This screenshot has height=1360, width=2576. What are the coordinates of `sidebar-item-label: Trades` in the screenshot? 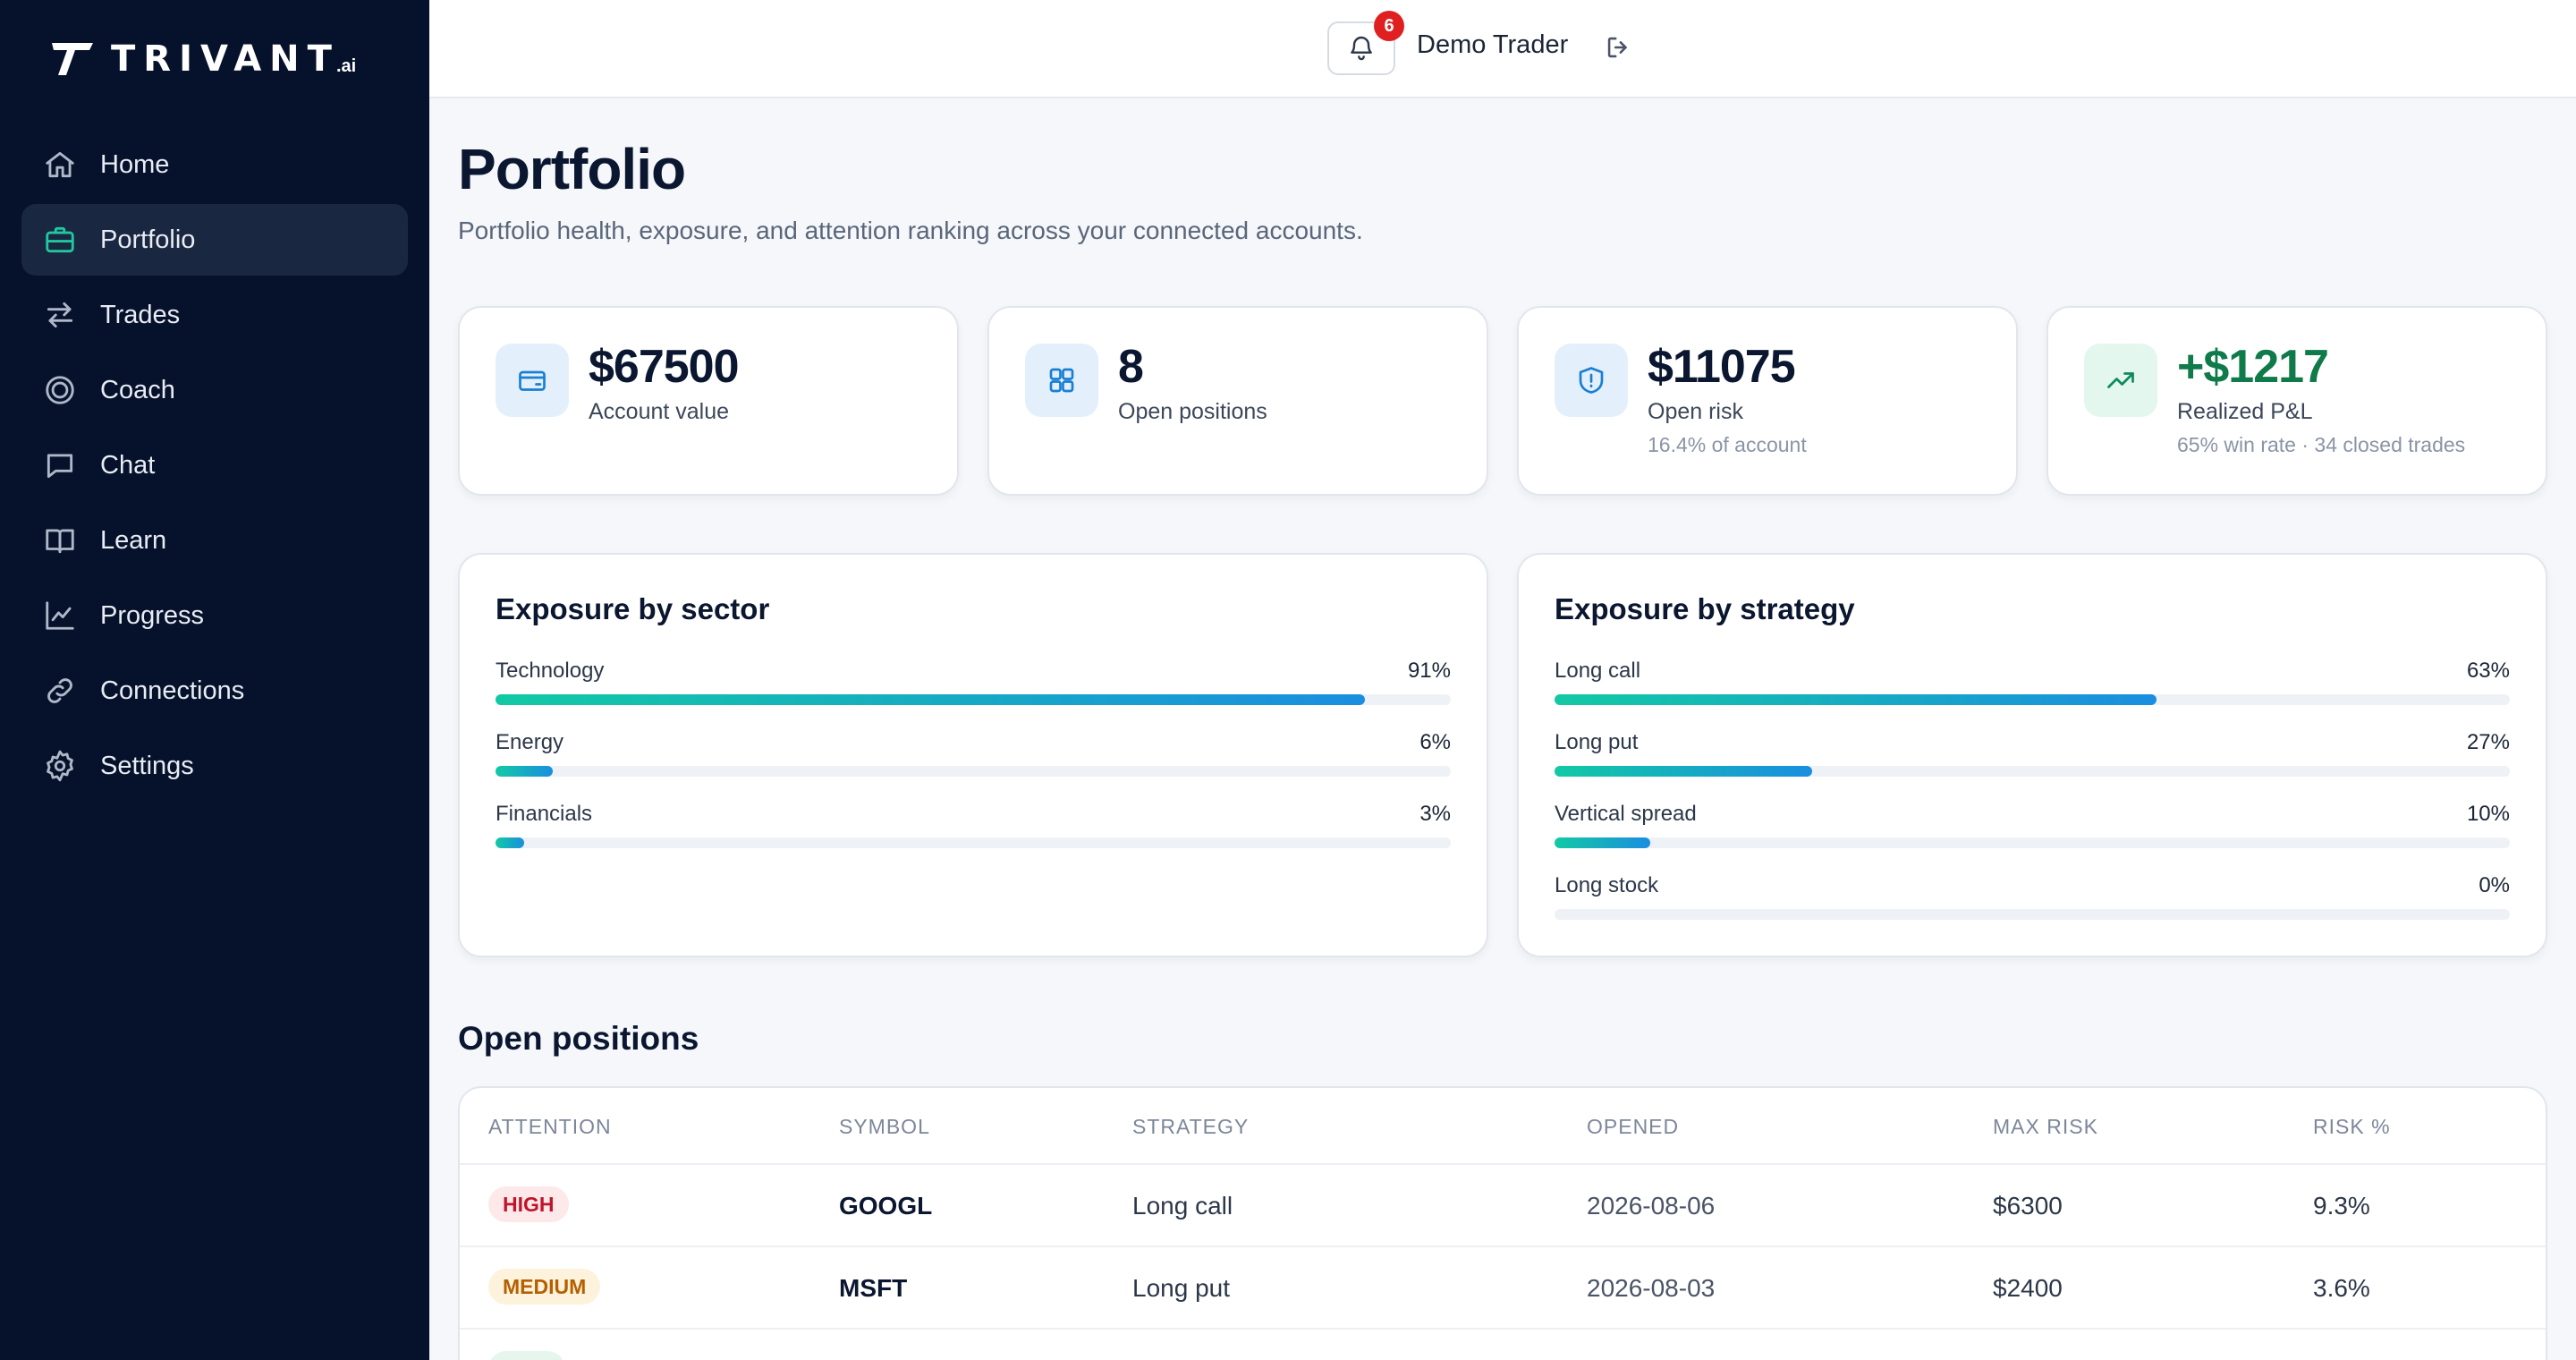 It's located at (140, 314).